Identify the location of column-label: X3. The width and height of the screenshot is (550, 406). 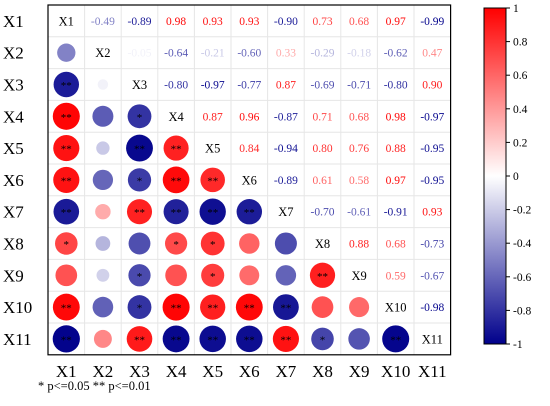
(139, 371).